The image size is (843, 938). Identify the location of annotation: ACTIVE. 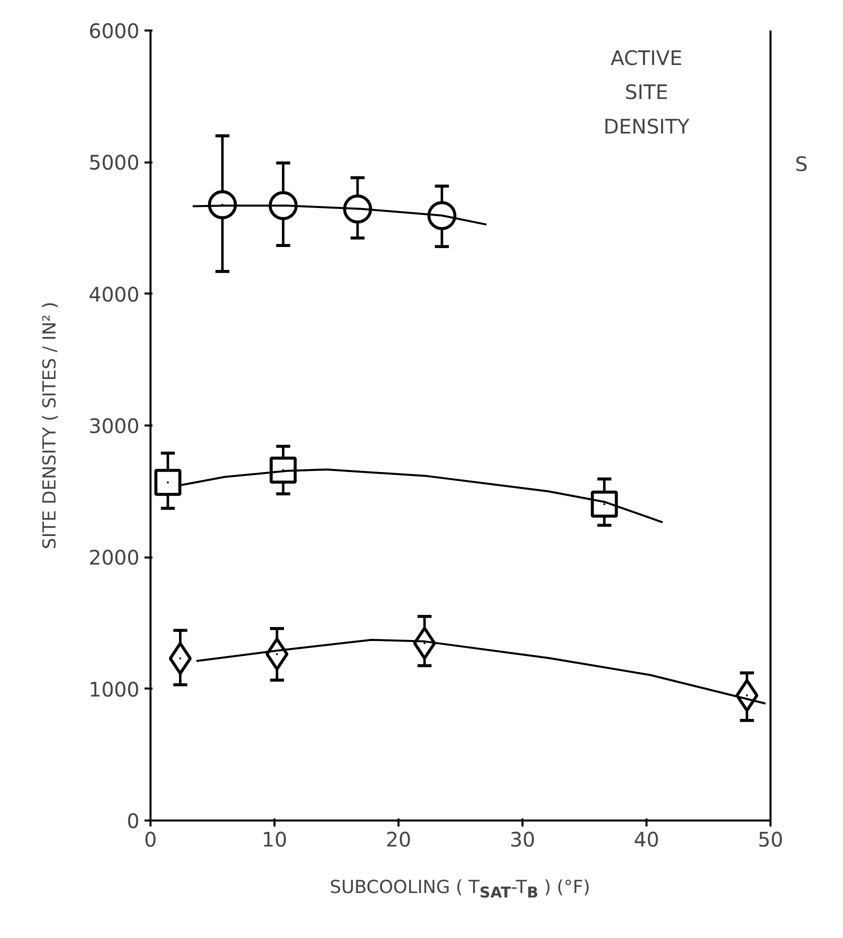
(646, 58).